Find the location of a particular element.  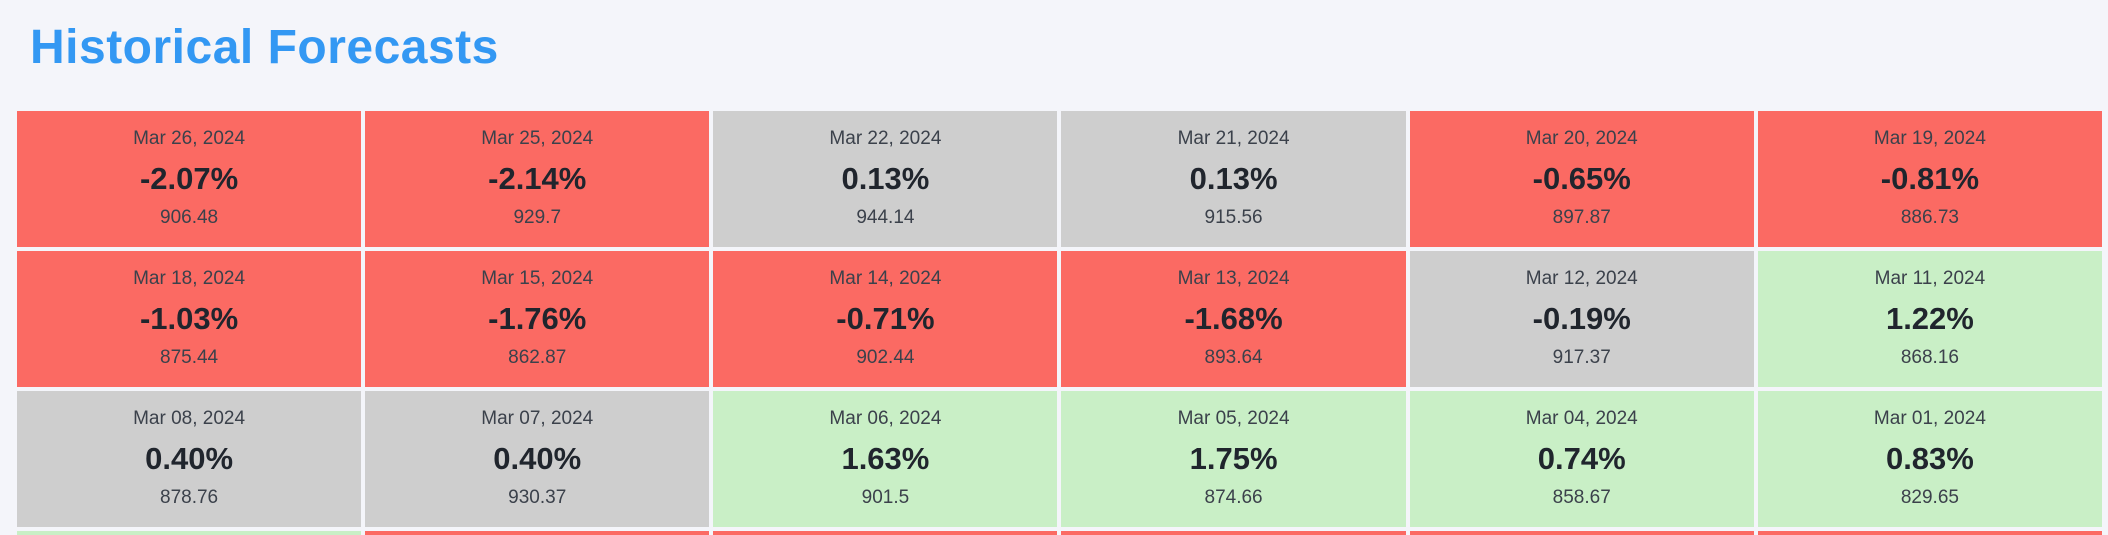

forecast-change: 0.74% is located at coordinates (1581, 458).